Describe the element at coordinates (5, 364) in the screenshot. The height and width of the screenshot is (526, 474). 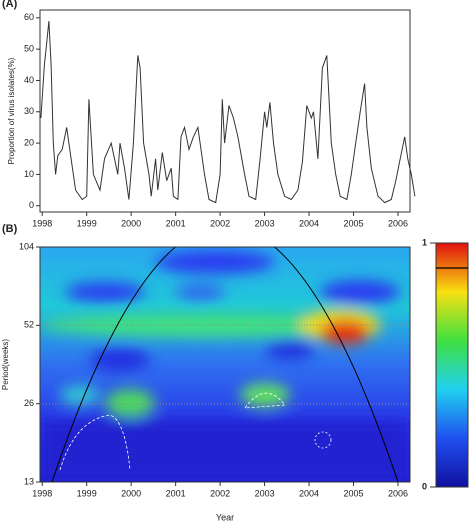
I see `y-axis-label: Period(weeks)` at that location.